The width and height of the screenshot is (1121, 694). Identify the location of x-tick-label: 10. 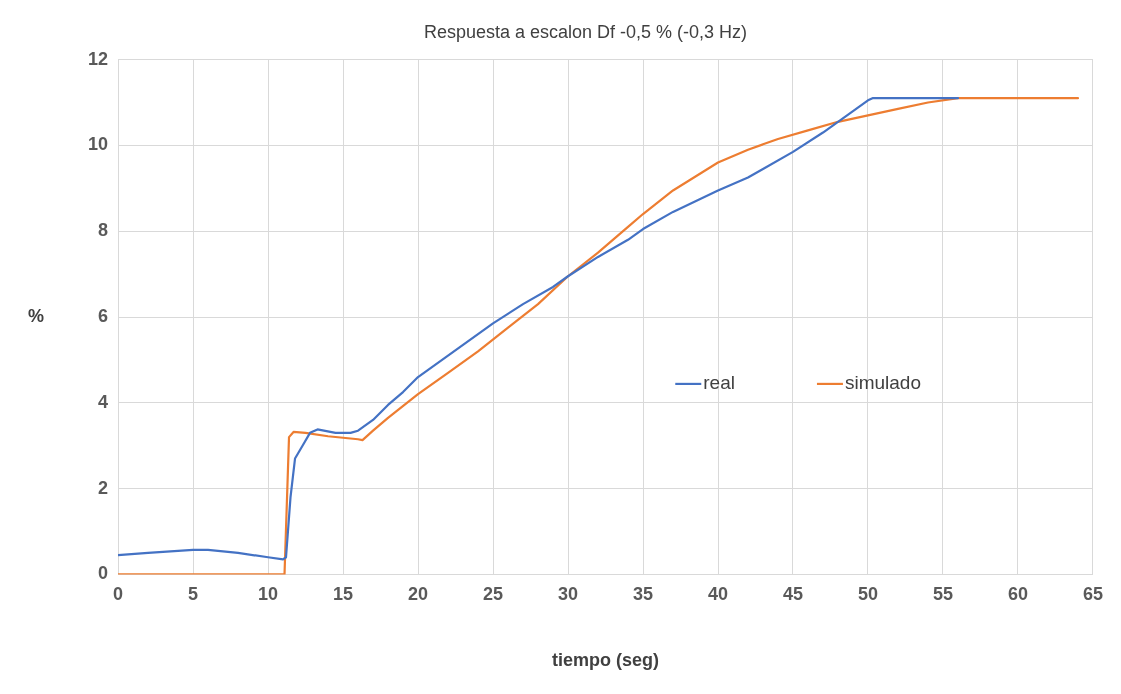
(268, 594).